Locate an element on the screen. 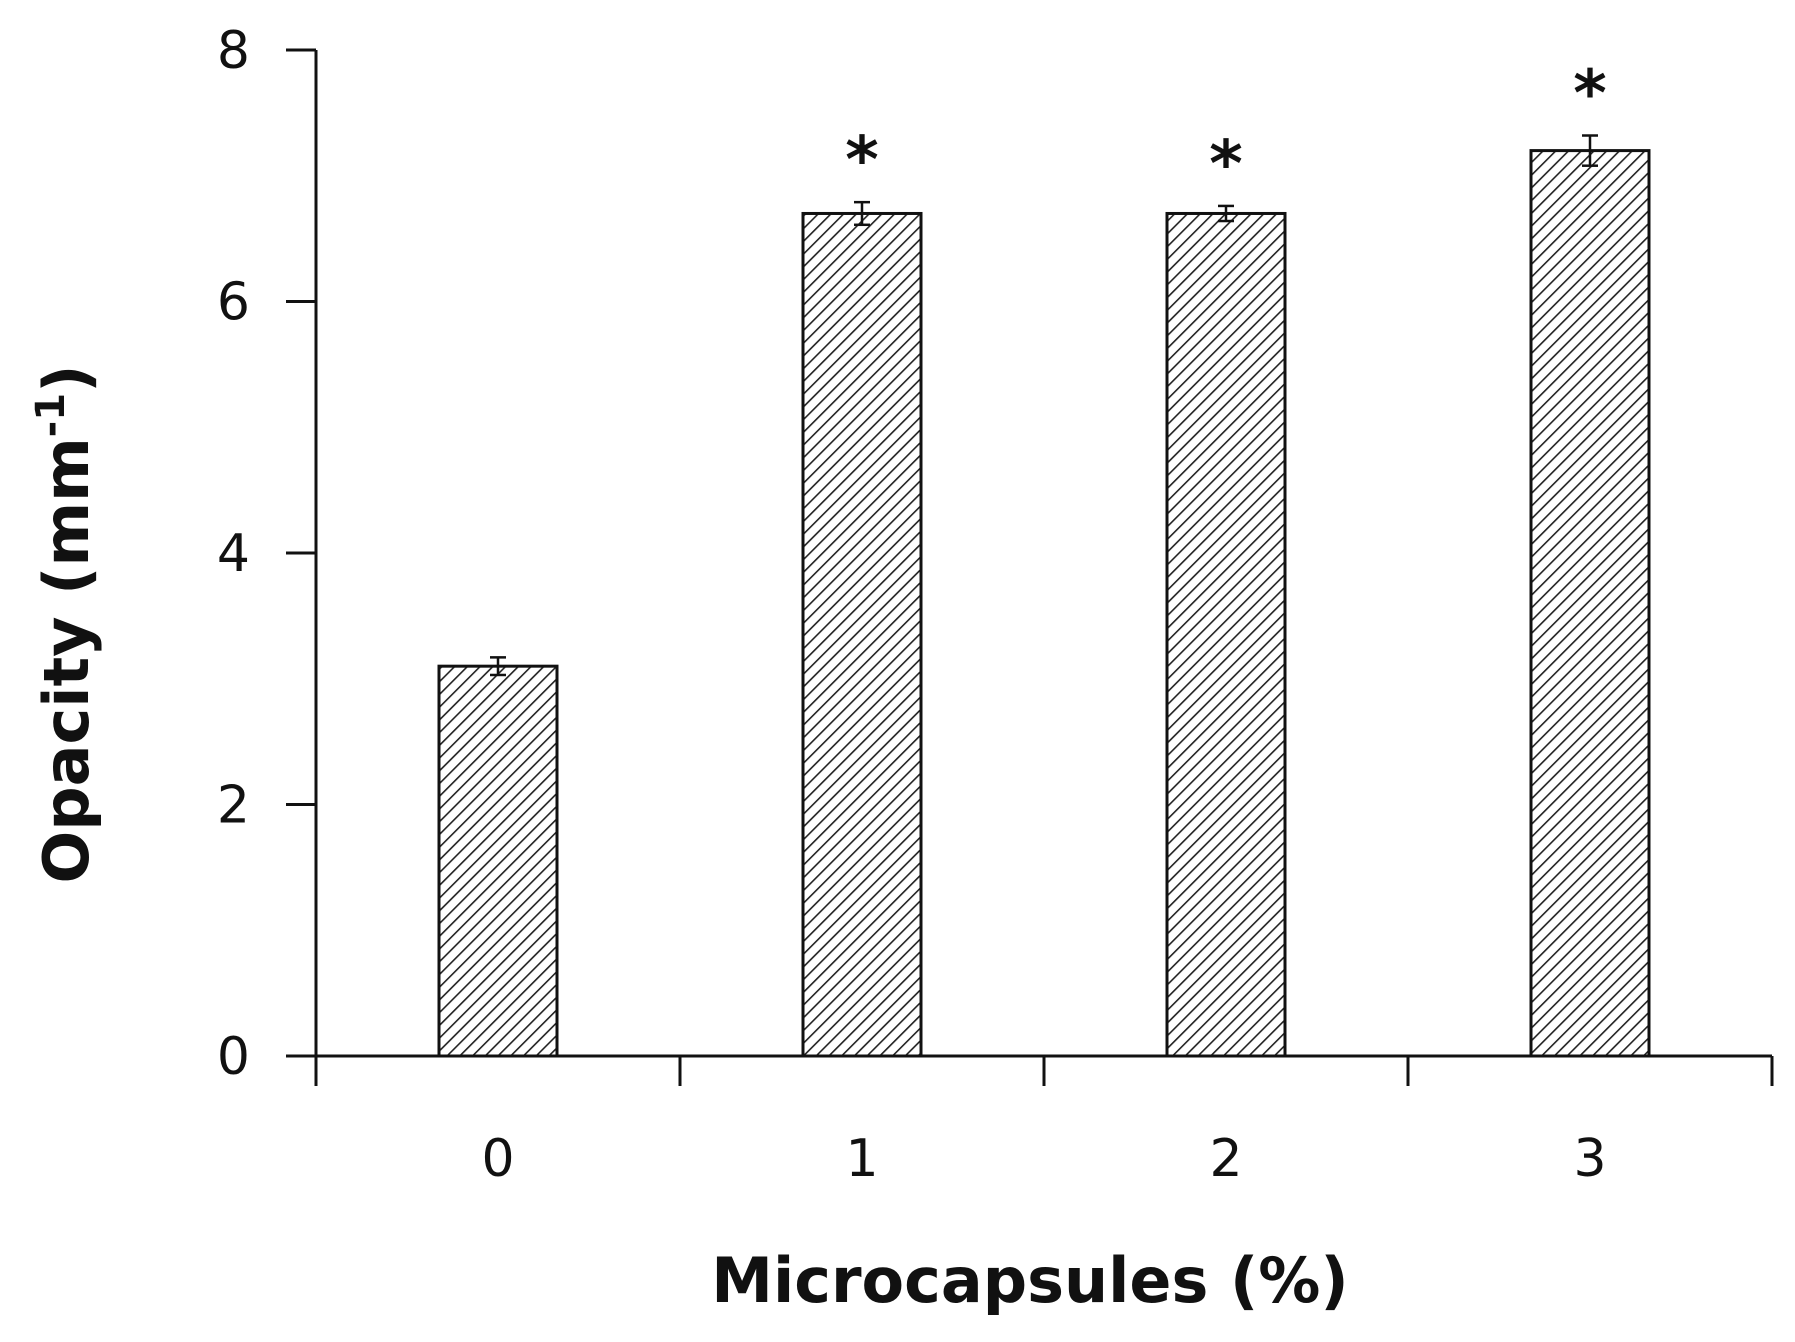 Image resolution: width=1795 pixels, height=1342 pixels. x-tick-label-1: 1 is located at coordinates (861, 1159).